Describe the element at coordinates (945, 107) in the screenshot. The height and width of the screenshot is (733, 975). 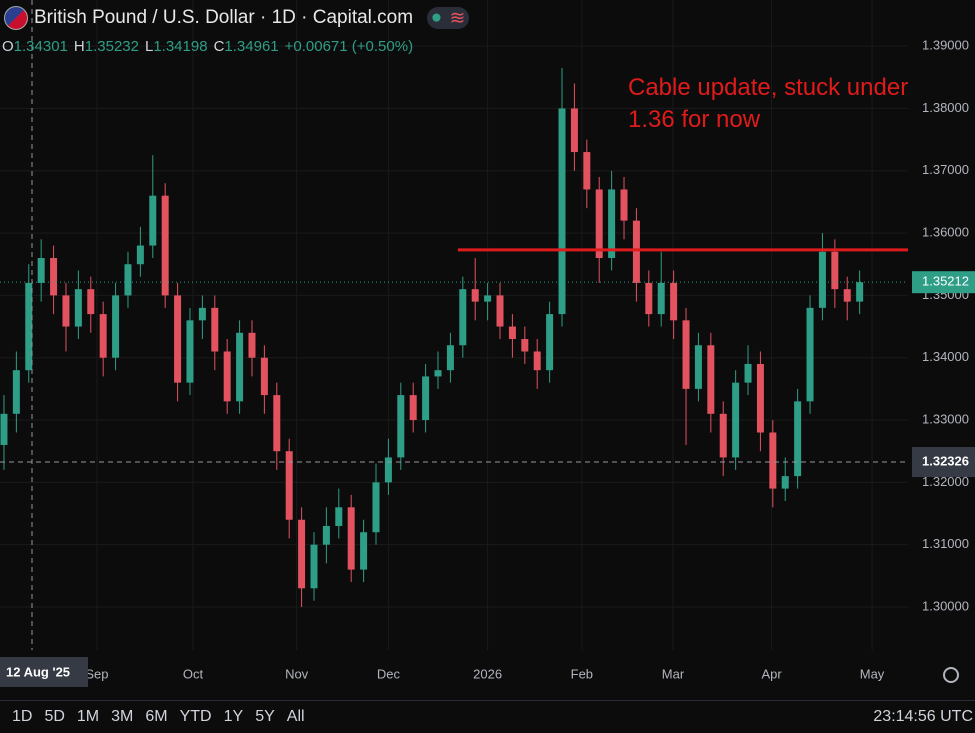
I see `y-tick-label: 1.38000` at that location.